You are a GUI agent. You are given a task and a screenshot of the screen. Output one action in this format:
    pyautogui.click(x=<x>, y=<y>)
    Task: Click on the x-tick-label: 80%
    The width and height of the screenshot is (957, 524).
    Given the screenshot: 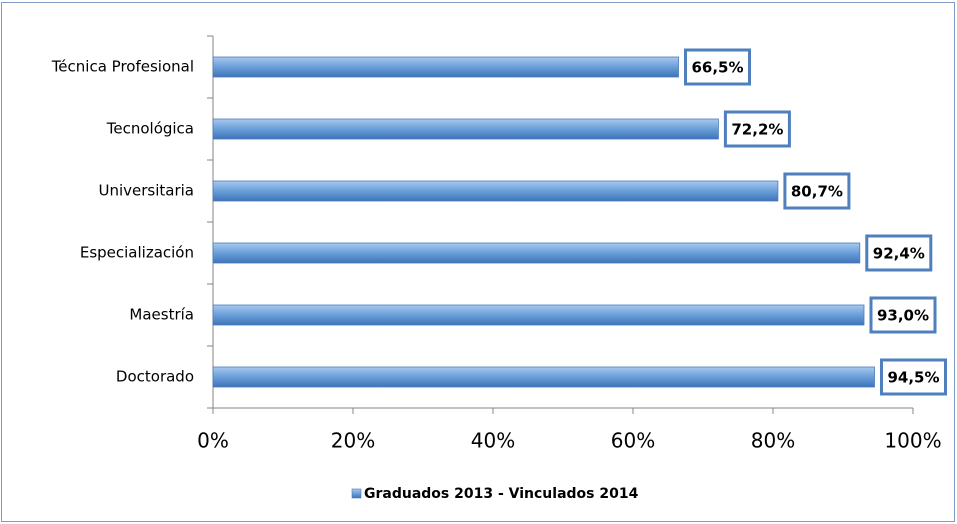 What is the action you would take?
    pyautogui.click(x=773, y=441)
    